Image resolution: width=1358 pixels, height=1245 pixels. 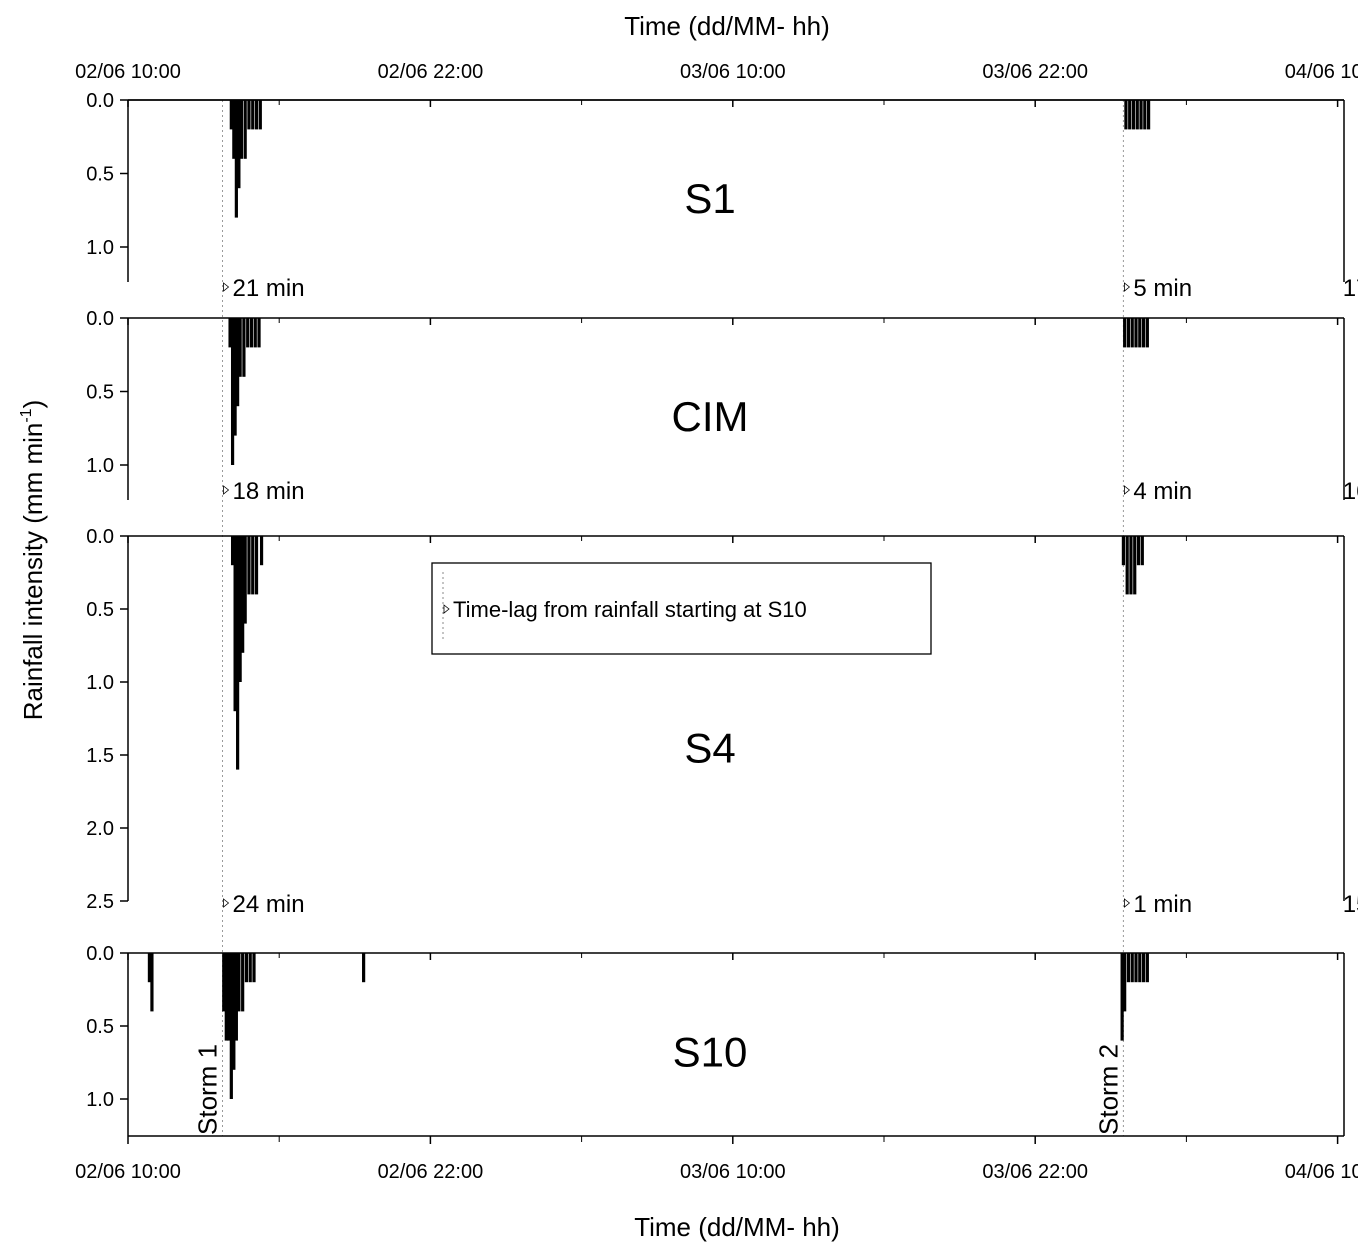 I want to click on y-tick-label: 2.5, so click(x=100, y=902).